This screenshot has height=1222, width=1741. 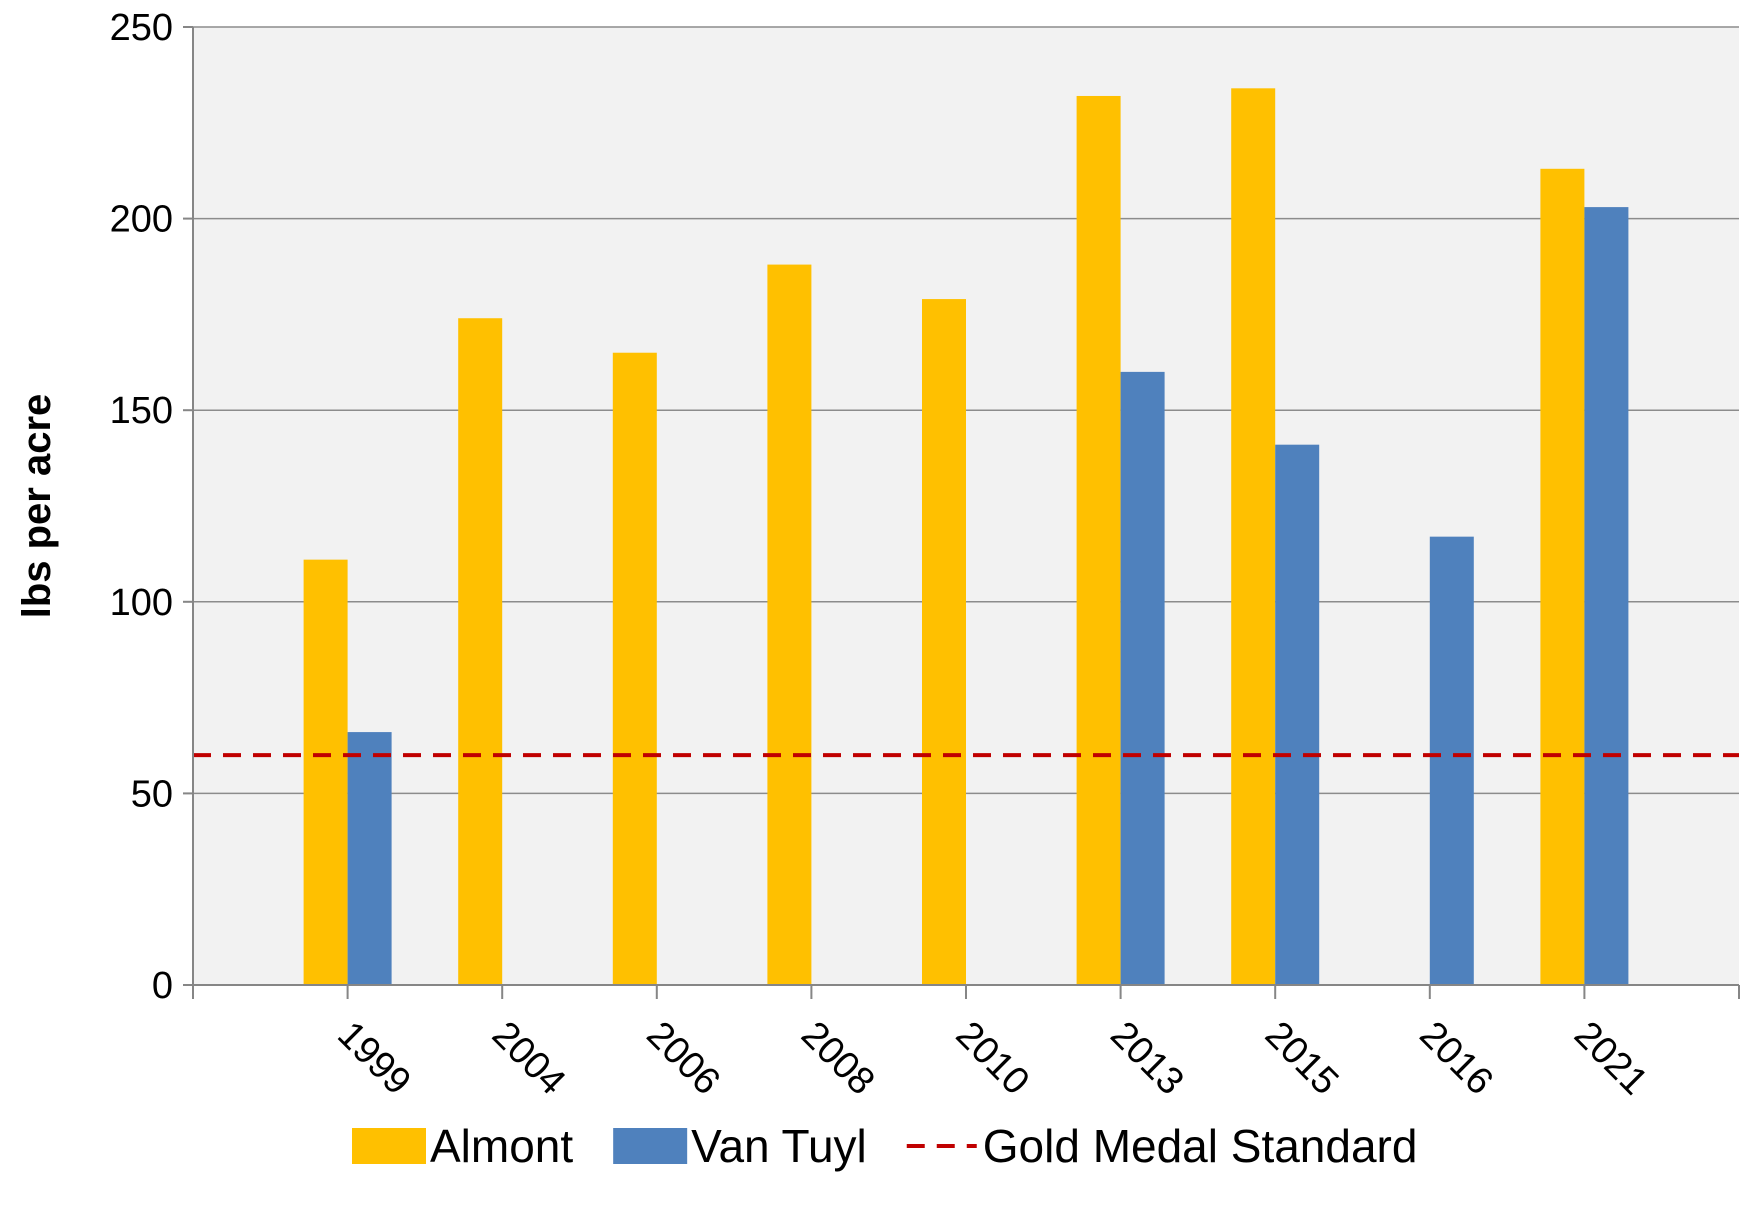 I want to click on x-tick-label: 2006, so click(x=682, y=1058).